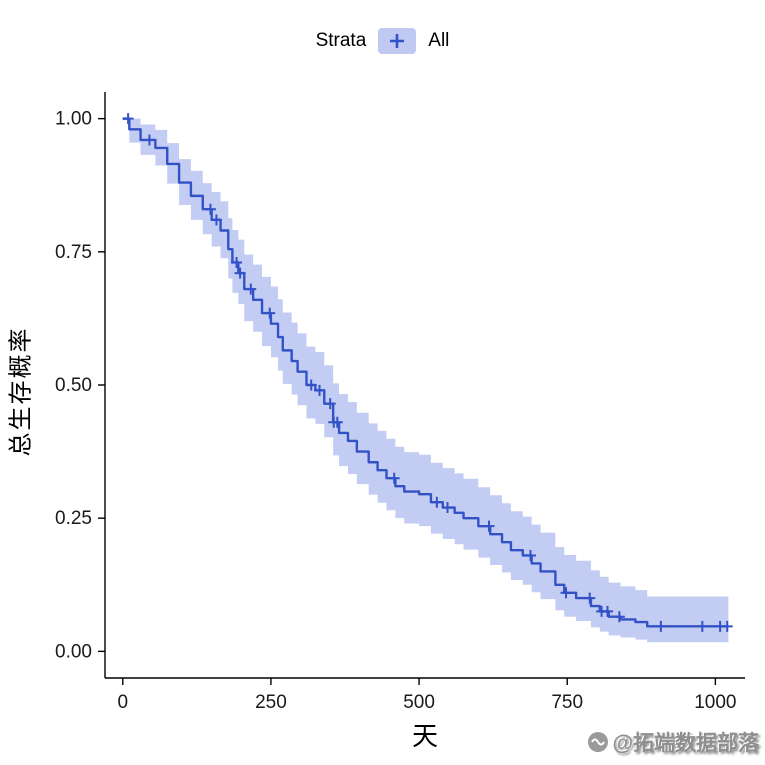 The width and height of the screenshot is (765, 765). What do you see at coordinates (685, 743) in the screenshot?
I see `watermark-text: @拓端数据部落` at bounding box center [685, 743].